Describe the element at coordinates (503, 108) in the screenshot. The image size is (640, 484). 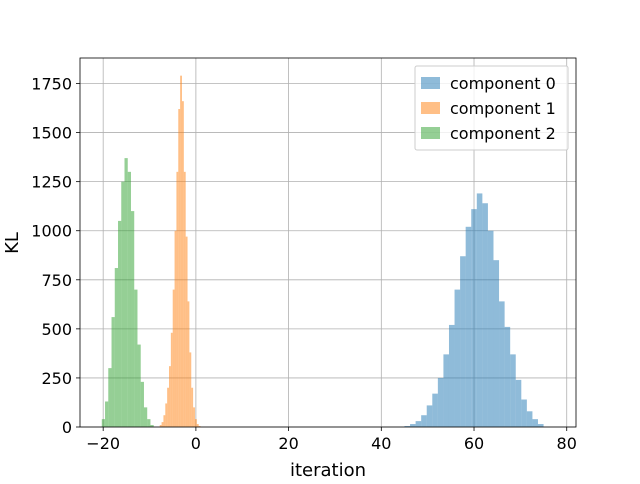
I see `legend-label: component 1` at that location.